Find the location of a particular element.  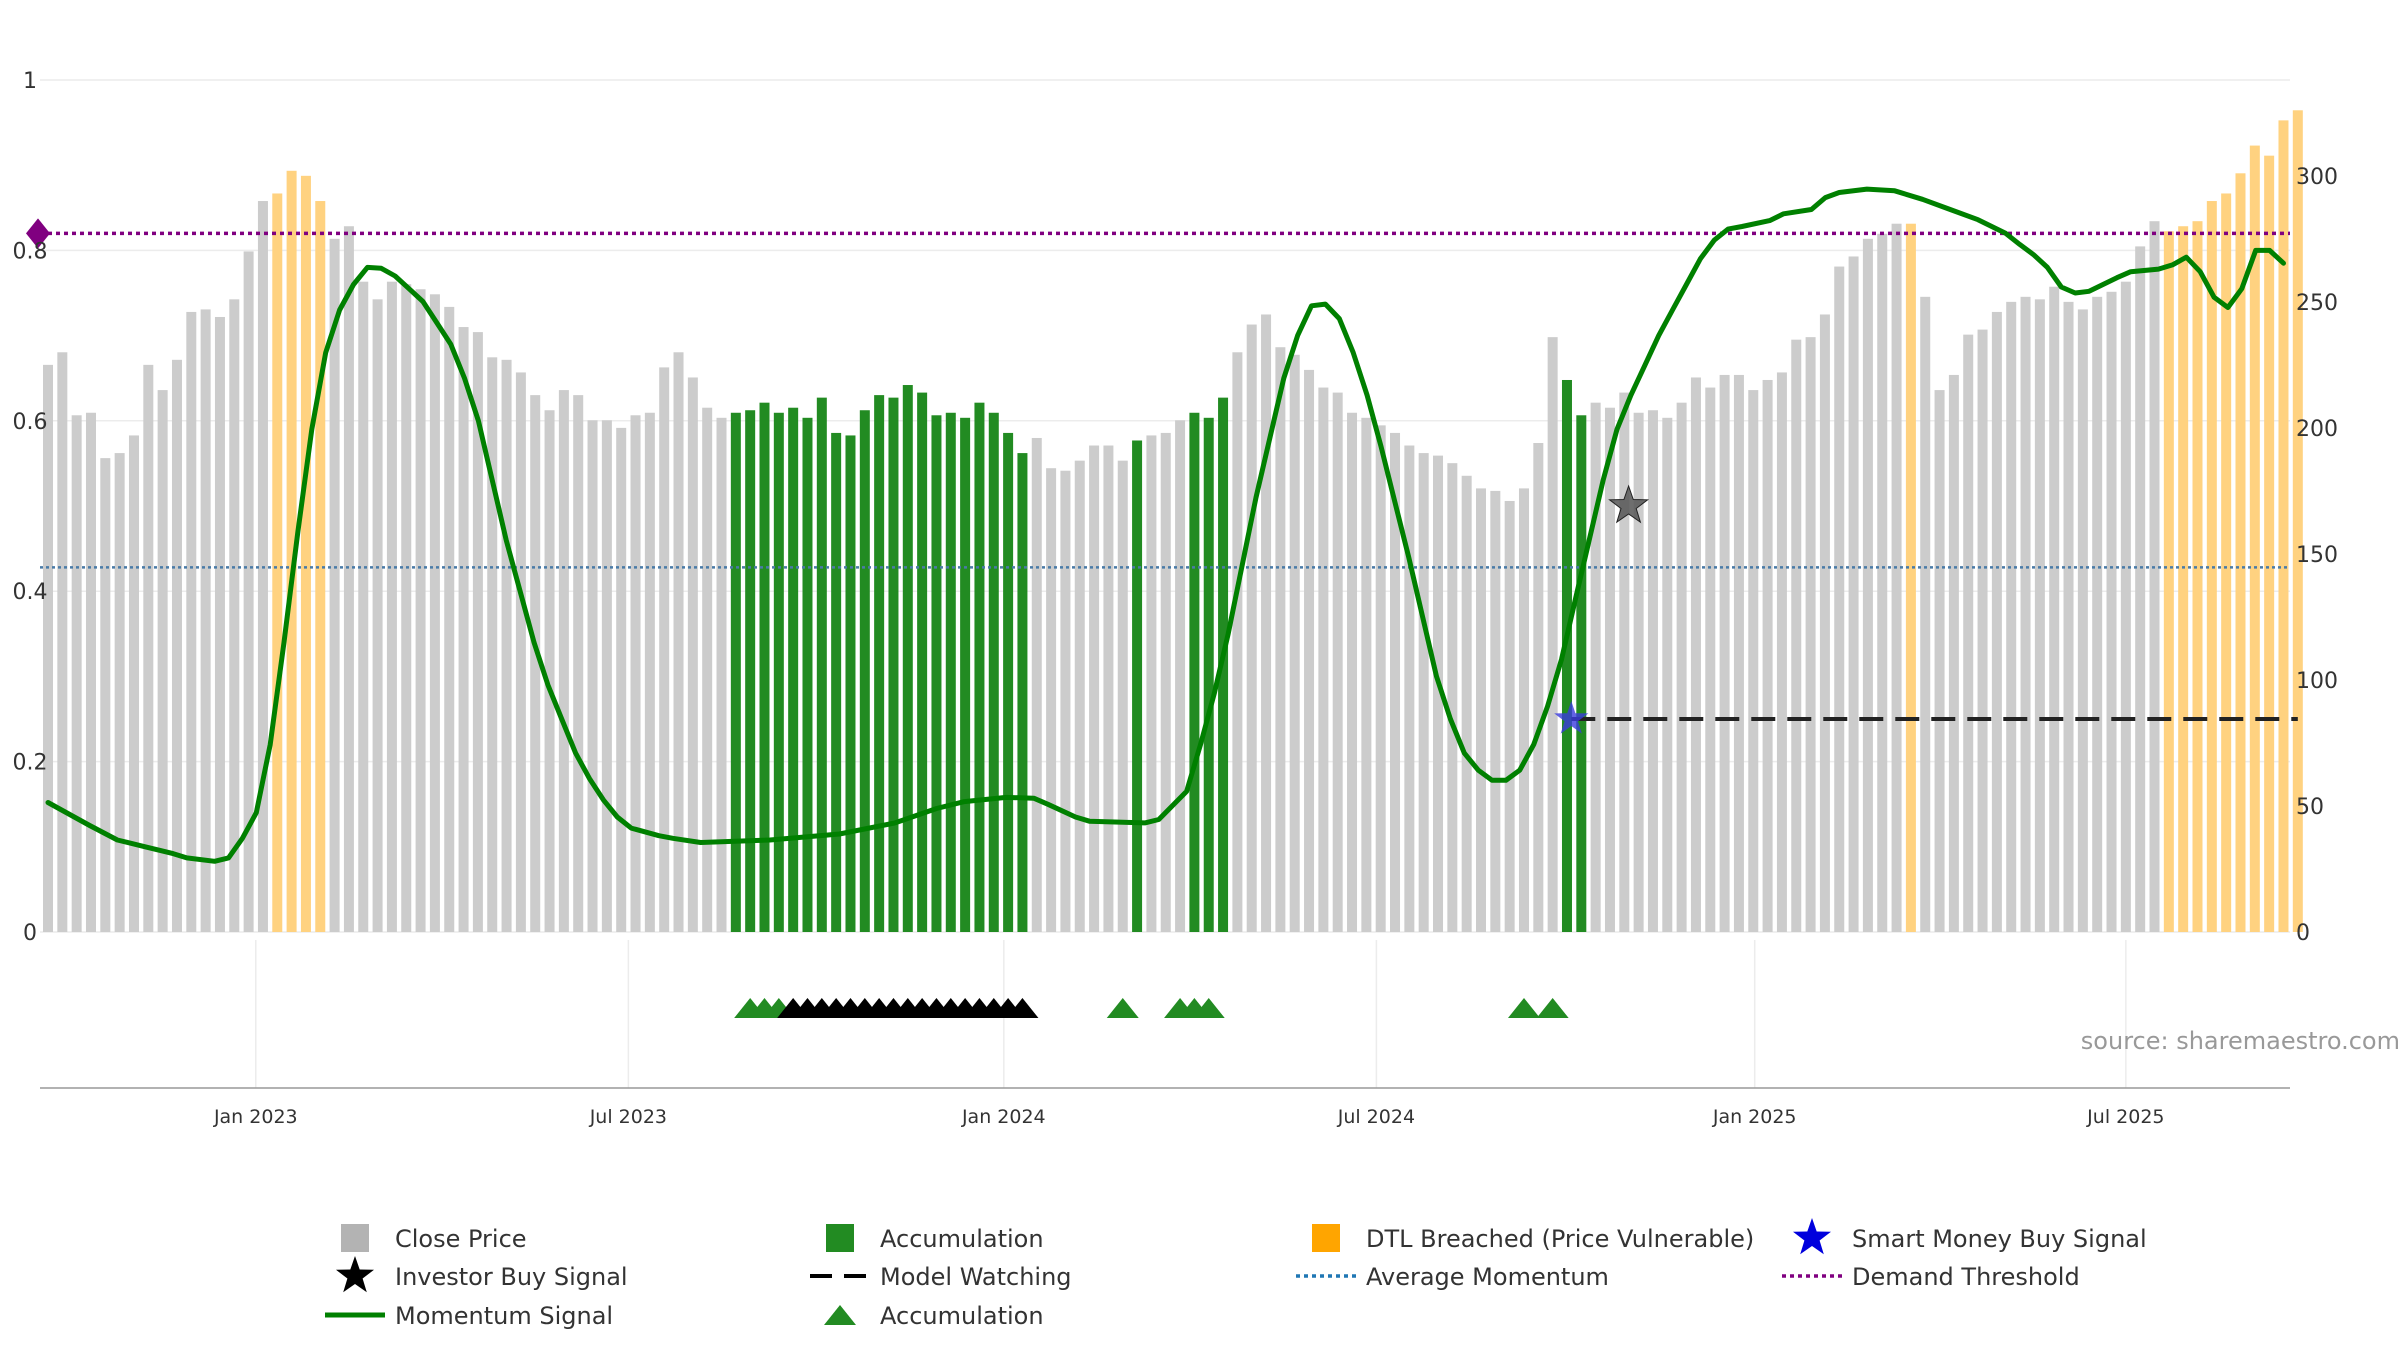

right-tick-label: 100 is located at coordinates (2317, 681).